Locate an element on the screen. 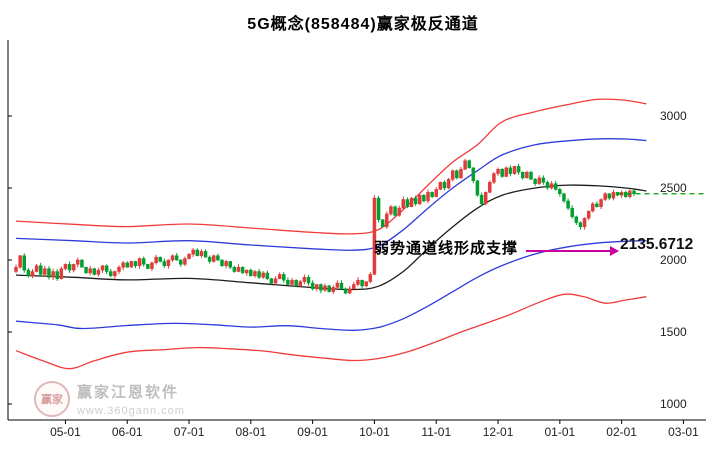  svg-text: 1000 is located at coordinates (673, 404).